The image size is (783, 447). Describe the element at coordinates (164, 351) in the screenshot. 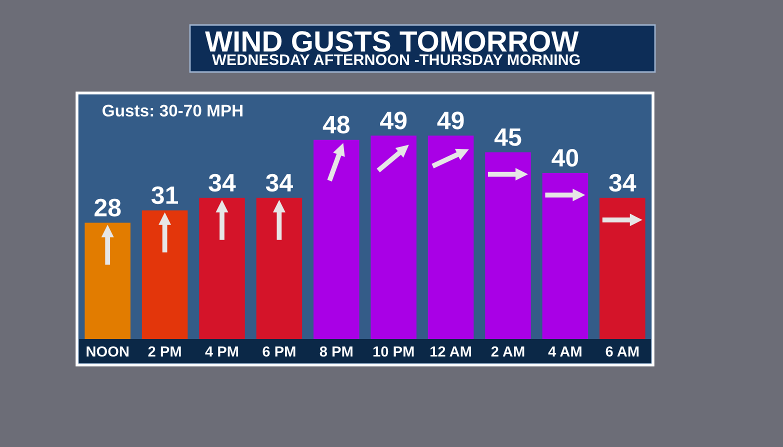

I see `x-tick-label: 2 PM` at that location.